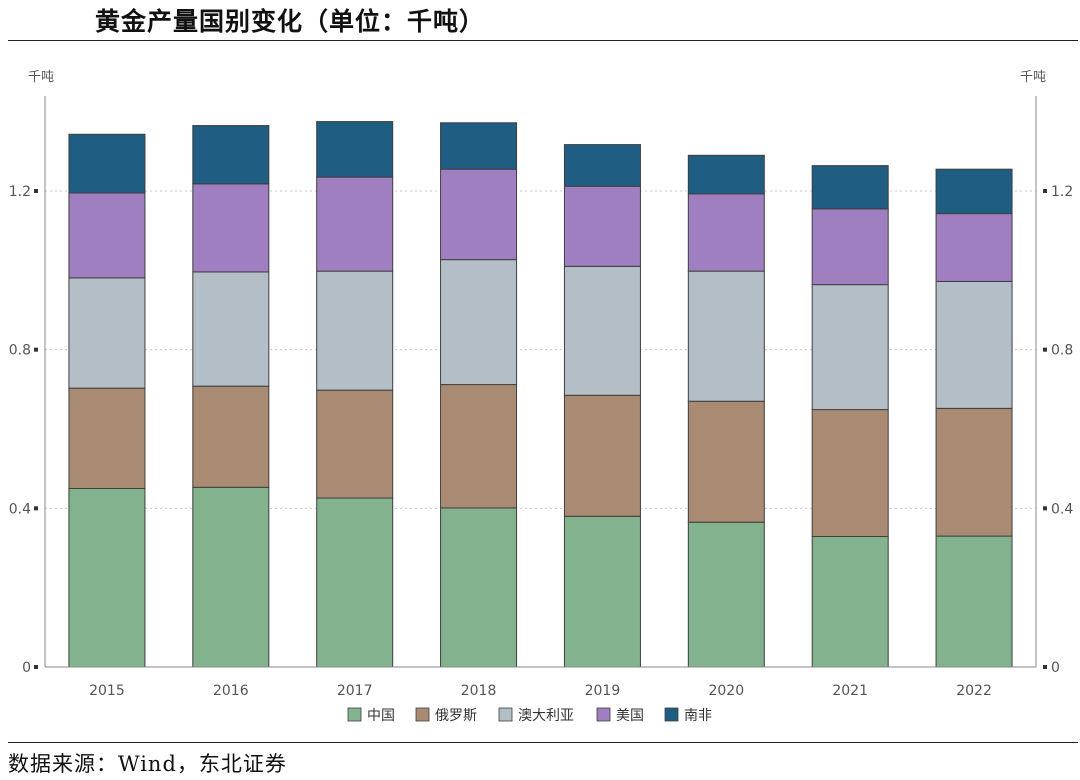 The width and height of the screenshot is (1080, 780). I want to click on x-tick-label: 2018, so click(479, 691).